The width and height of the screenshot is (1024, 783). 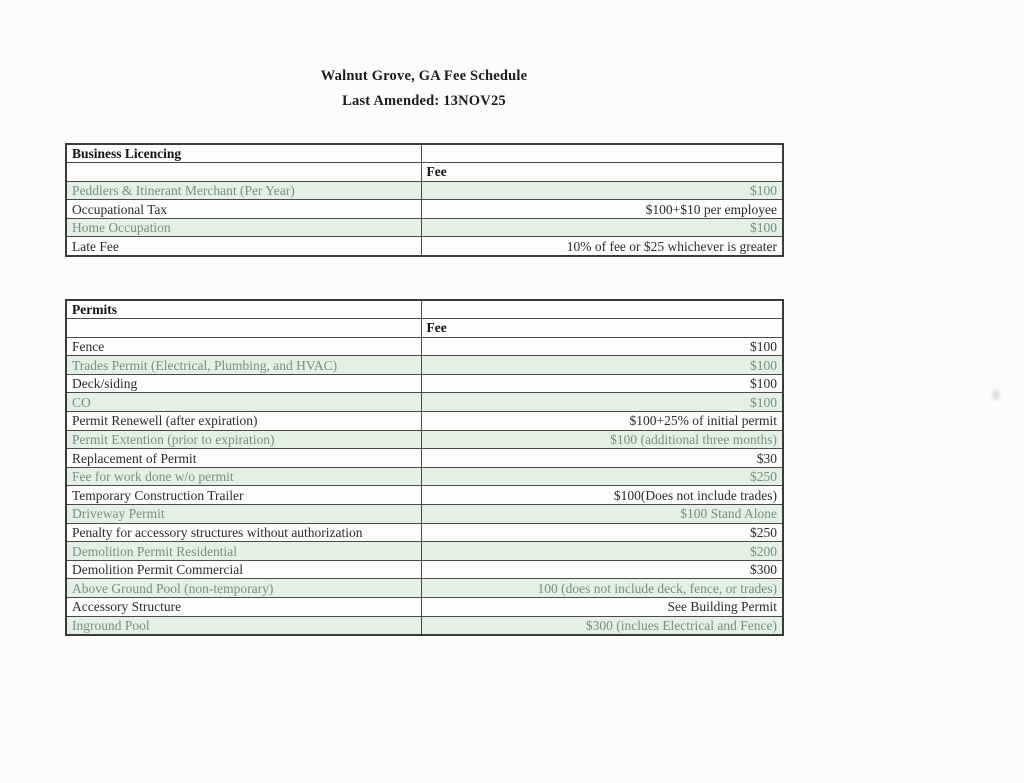 I want to click on fee-row: Demolition Permit Commercial $300, so click(x=424, y=569).